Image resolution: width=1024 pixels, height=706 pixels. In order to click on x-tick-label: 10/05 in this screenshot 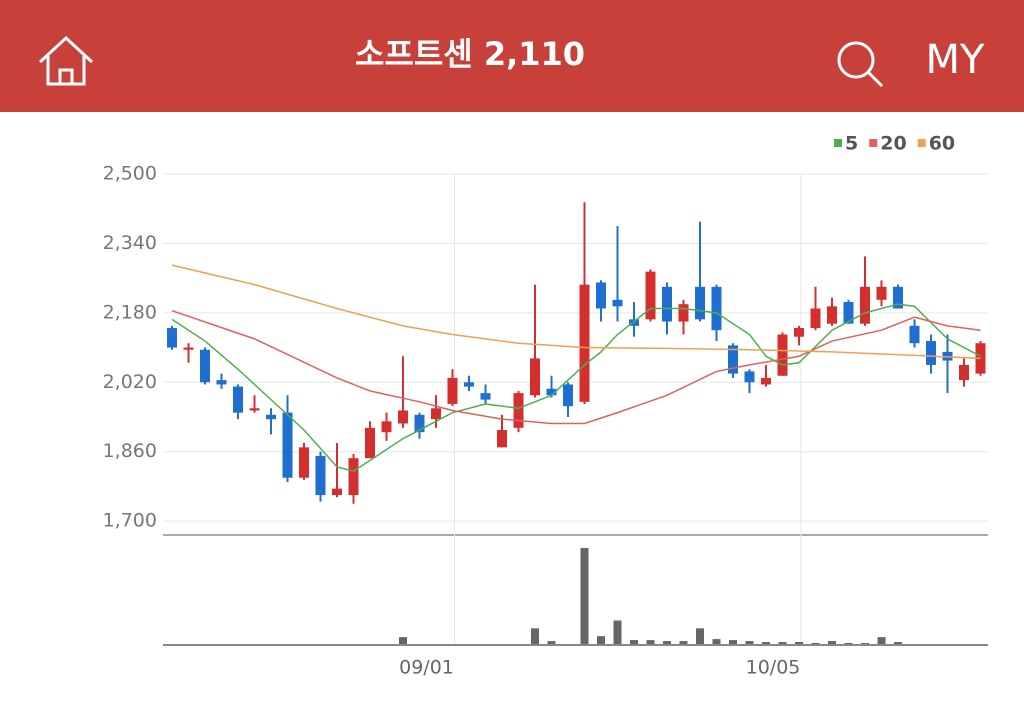, I will do `click(773, 668)`.